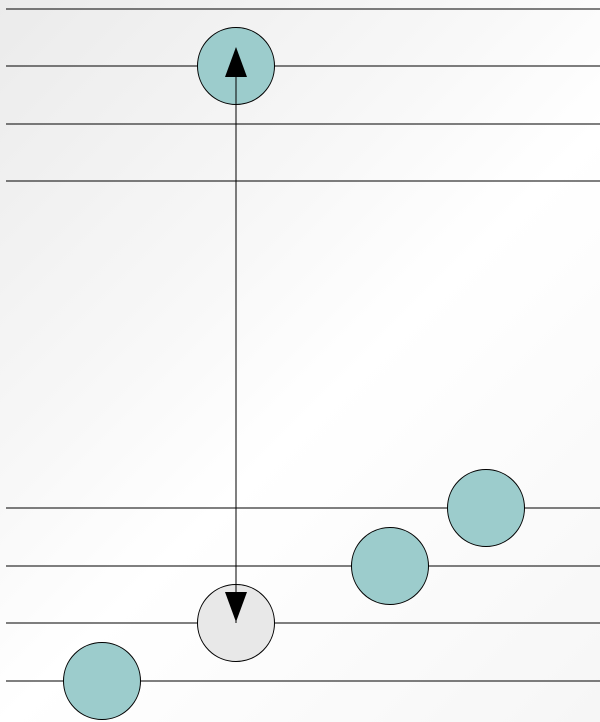 This screenshot has height=722, width=600. I want to click on arrow-head-down, so click(236, 607).